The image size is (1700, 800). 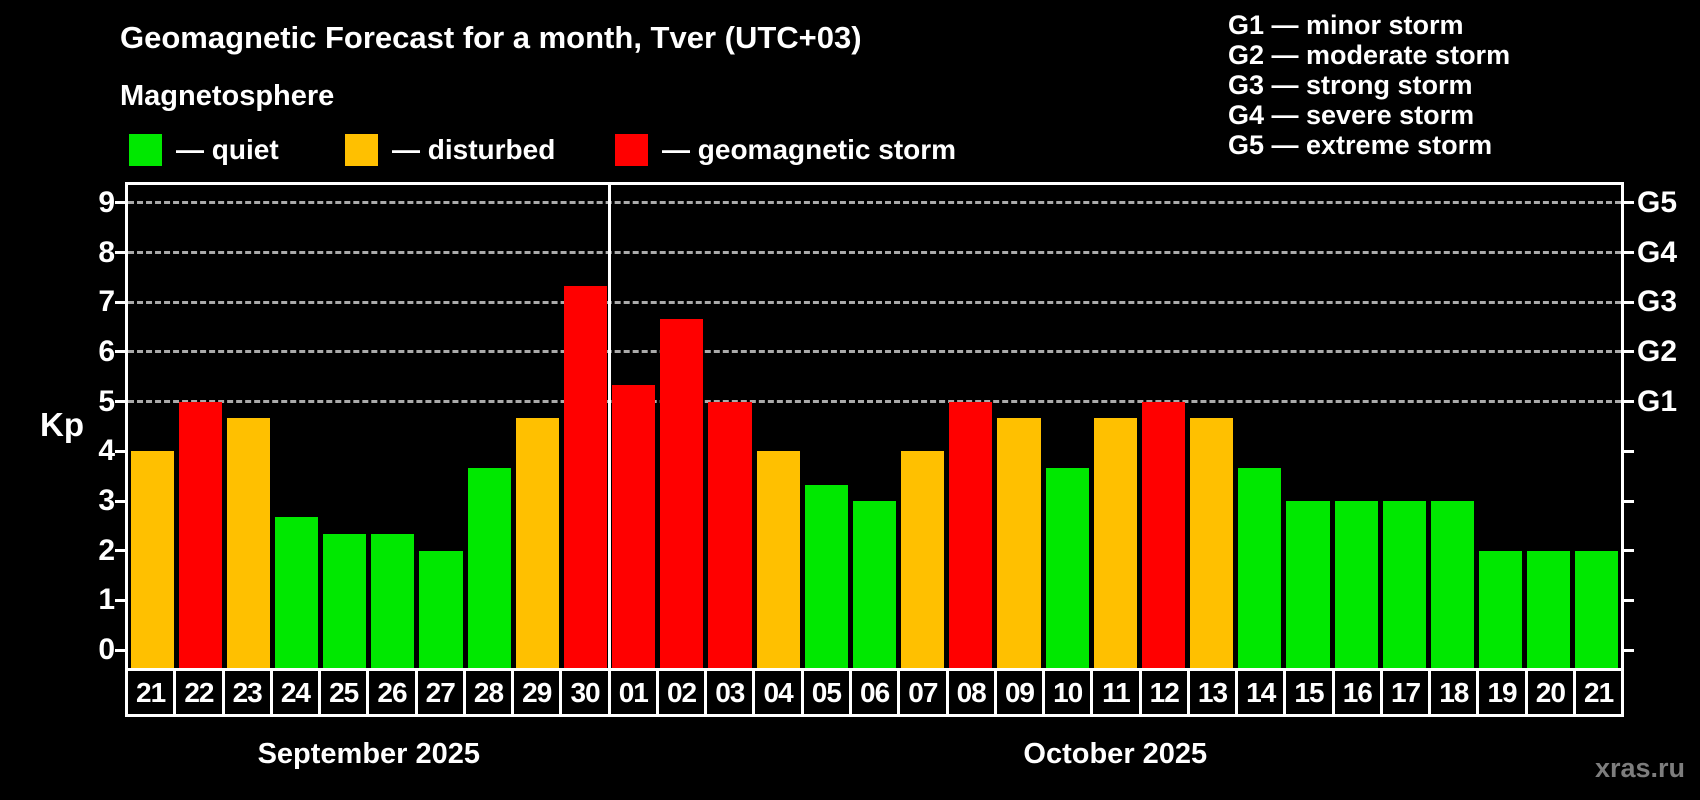 What do you see at coordinates (106, 302) in the screenshot?
I see `y-axis-tick-label: 7` at bounding box center [106, 302].